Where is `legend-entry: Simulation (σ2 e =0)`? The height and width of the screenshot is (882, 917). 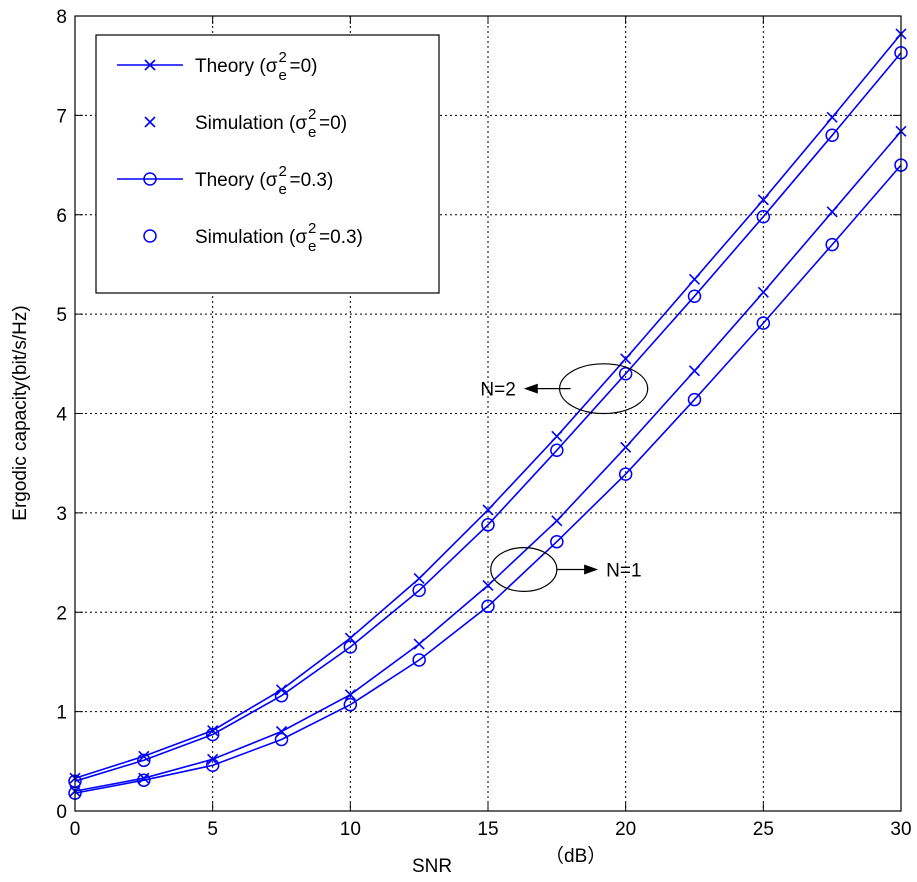
legend-entry: Simulation (σ2 e =0) is located at coordinates (245, 123).